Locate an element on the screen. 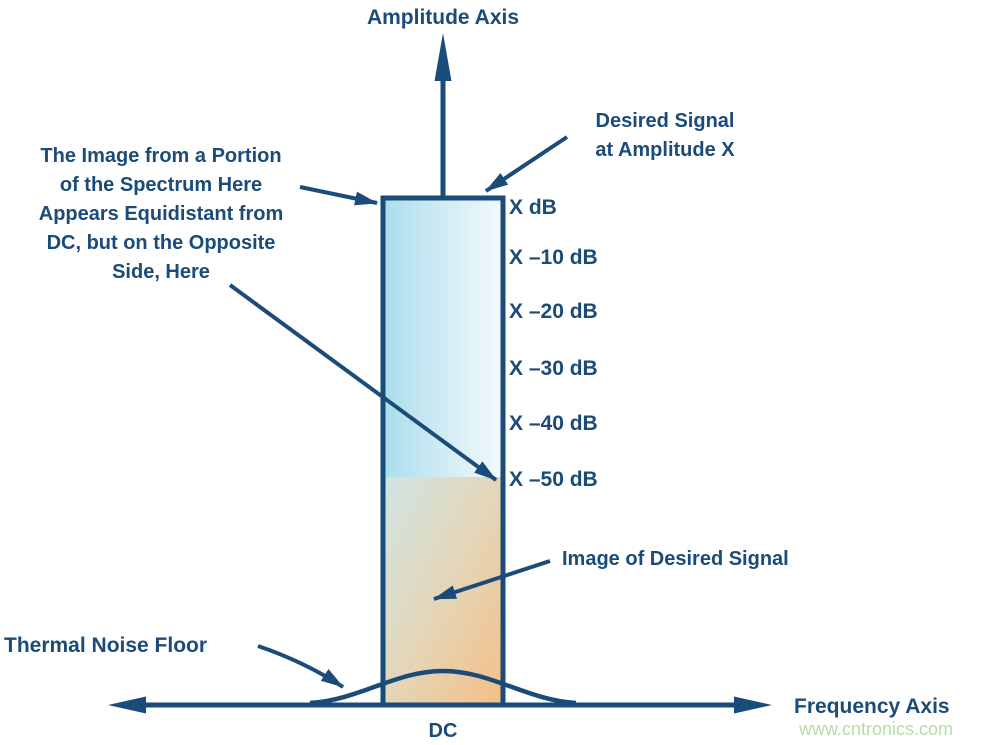 This screenshot has width=983, height=745. image-of-desired-signal-arrow is located at coordinates (492, 580).